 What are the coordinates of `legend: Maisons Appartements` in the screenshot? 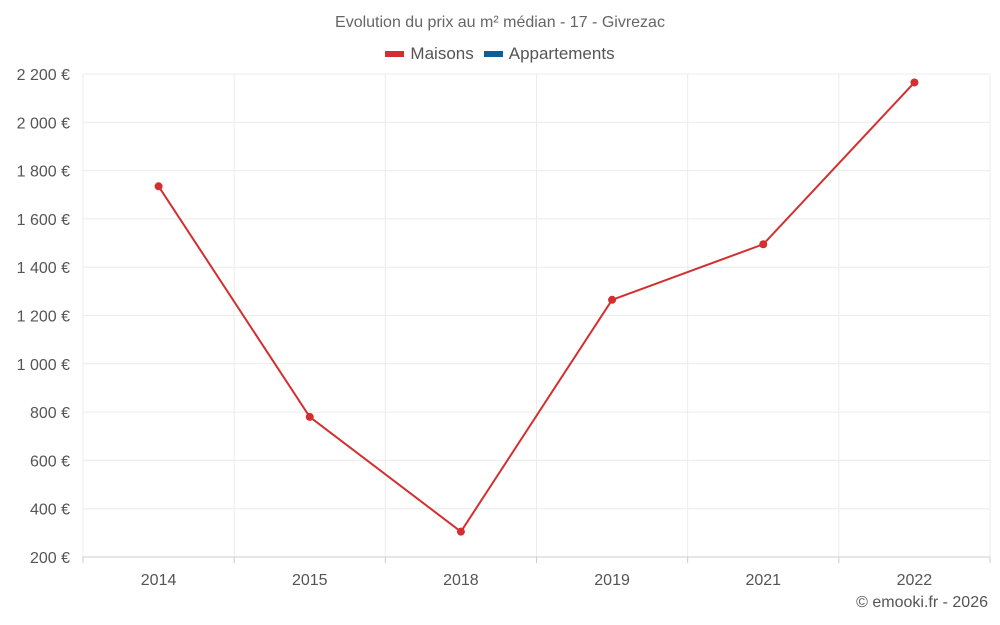 It's located at (500, 54).